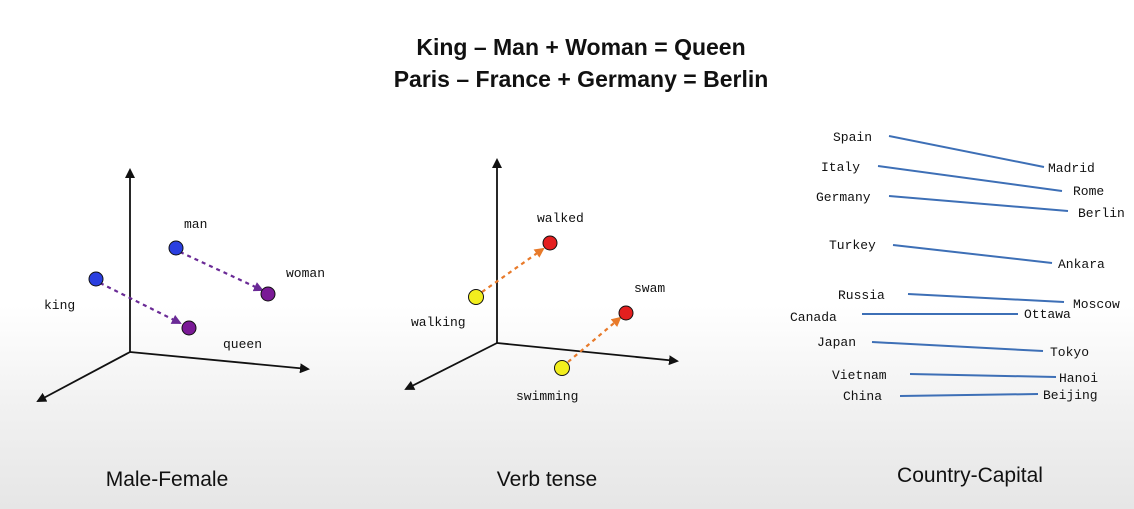 The width and height of the screenshot is (1134, 509). What do you see at coordinates (970, 475) in the screenshot?
I see `caption-country-capital: Country-Capital` at bounding box center [970, 475].